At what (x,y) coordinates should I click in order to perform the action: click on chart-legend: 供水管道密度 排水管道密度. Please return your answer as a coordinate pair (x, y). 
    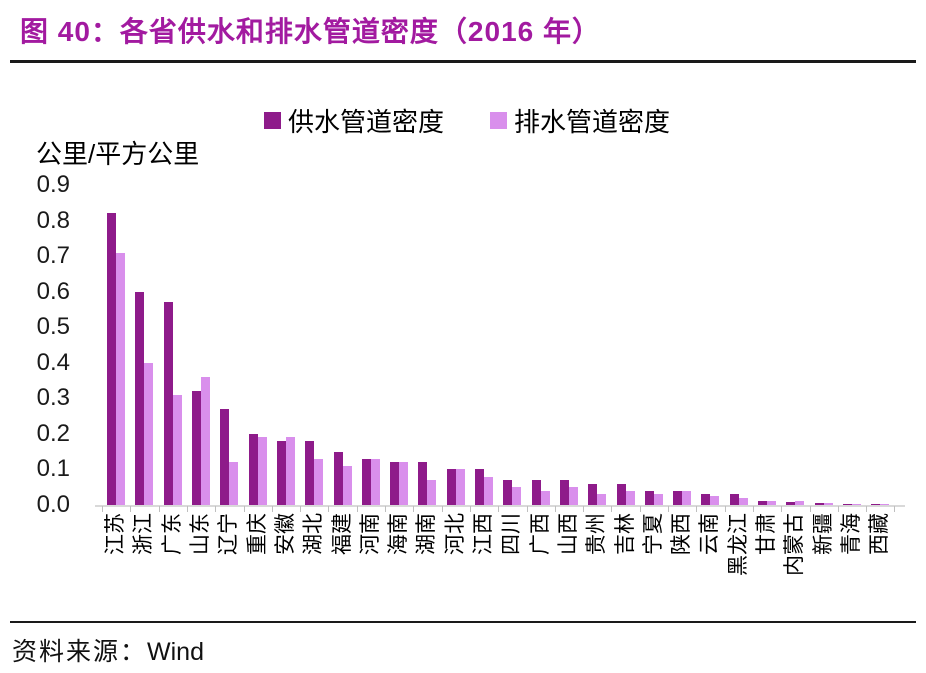
    Looking at the image, I should click on (467, 120).